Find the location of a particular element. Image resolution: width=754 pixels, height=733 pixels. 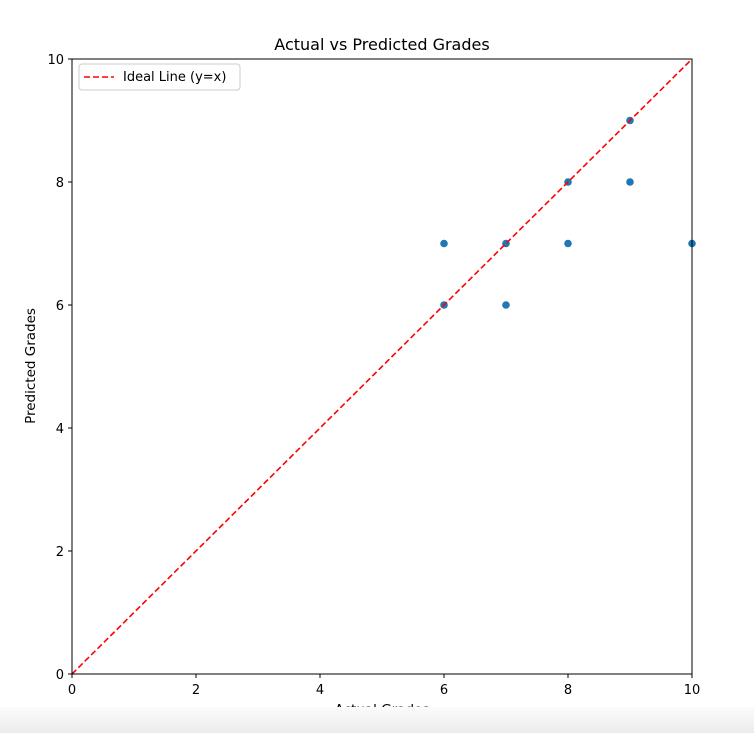

x-tick-label-0: 0 is located at coordinates (72, 690).